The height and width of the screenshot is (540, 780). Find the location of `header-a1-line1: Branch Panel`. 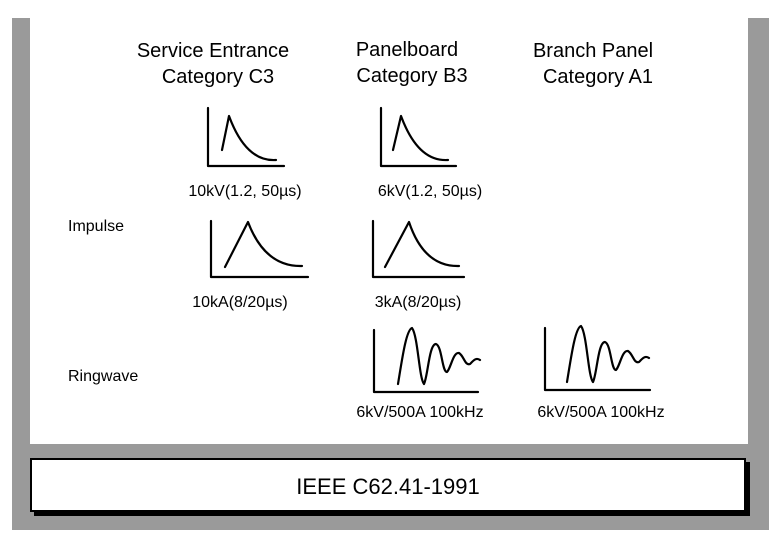

header-a1-line1: Branch Panel is located at coordinates (593, 51).